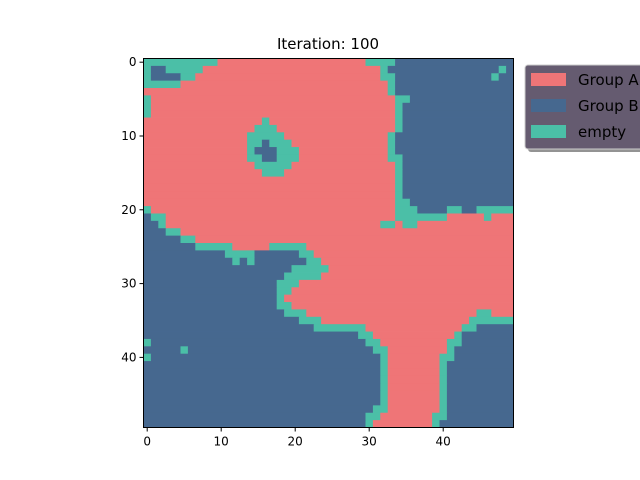  What do you see at coordinates (548, 105) in the screenshot?
I see `legend-swatch-group-b` at bounding box center [548, 105].